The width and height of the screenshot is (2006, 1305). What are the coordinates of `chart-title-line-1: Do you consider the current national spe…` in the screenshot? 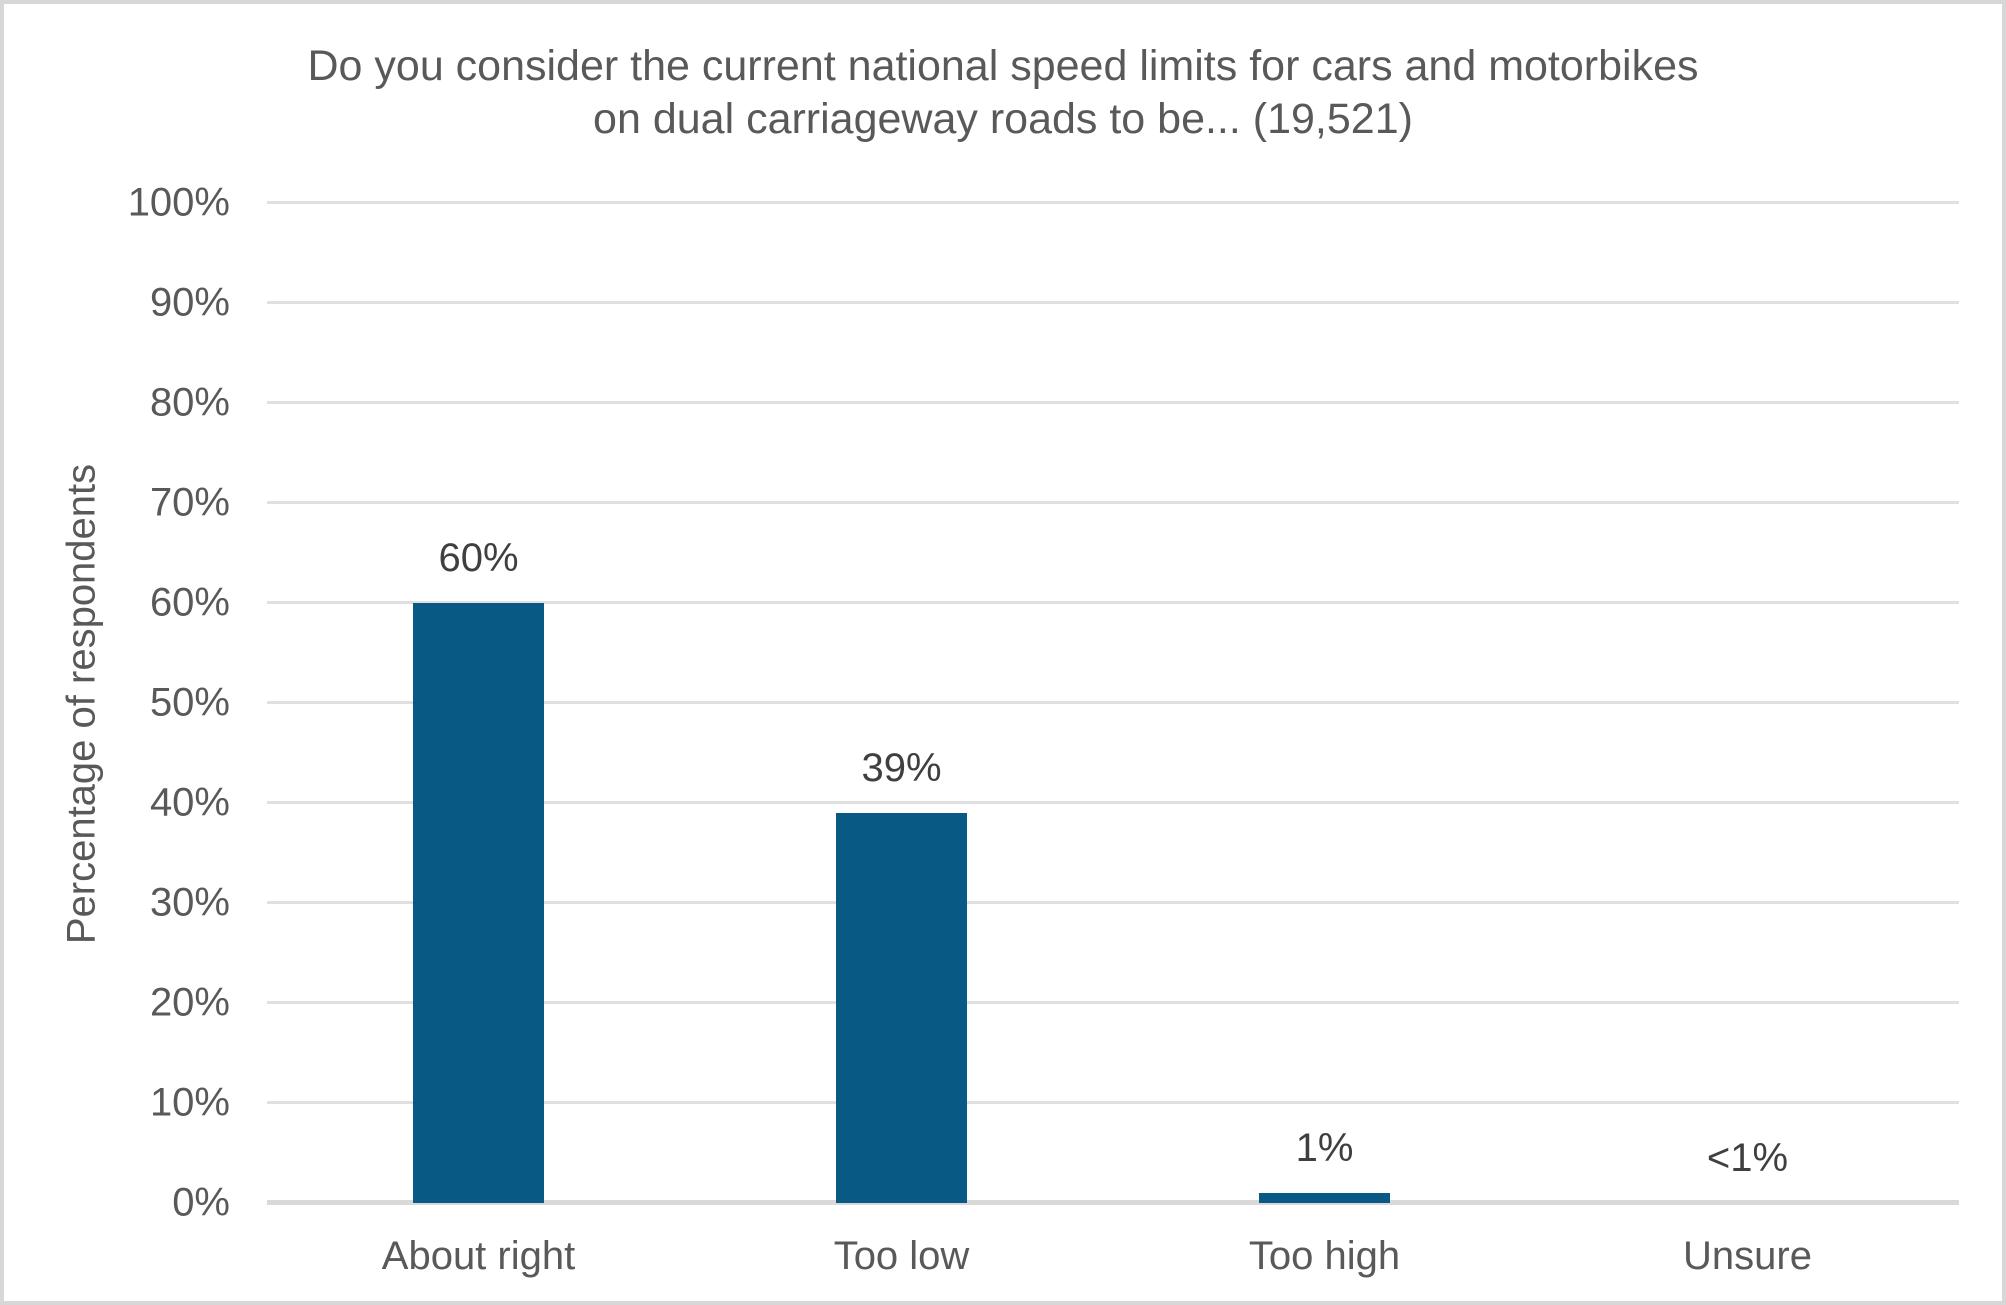 It's located at (1003, 66).